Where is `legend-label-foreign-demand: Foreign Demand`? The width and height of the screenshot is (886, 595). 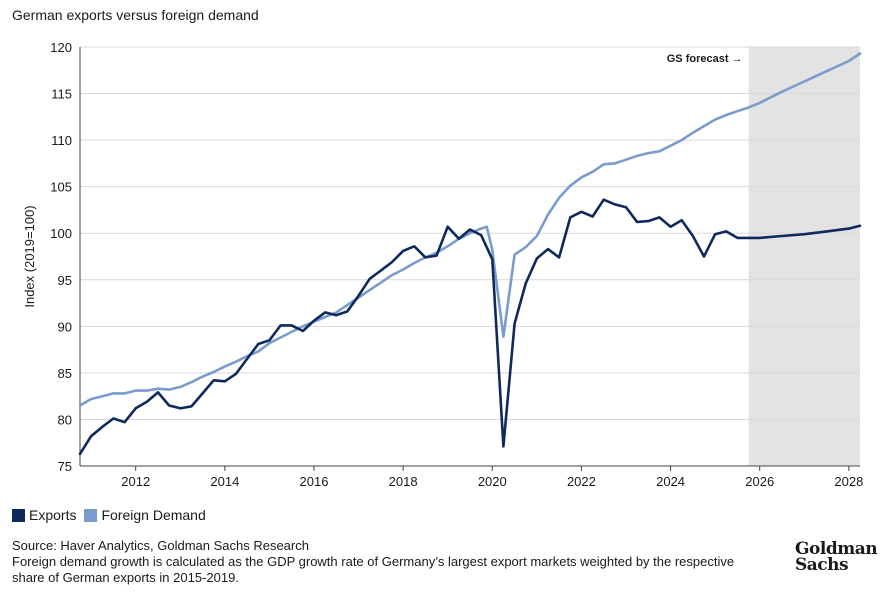
legend-label-foreign-demand: Foreign Demand is located at coordinates (153, 515).